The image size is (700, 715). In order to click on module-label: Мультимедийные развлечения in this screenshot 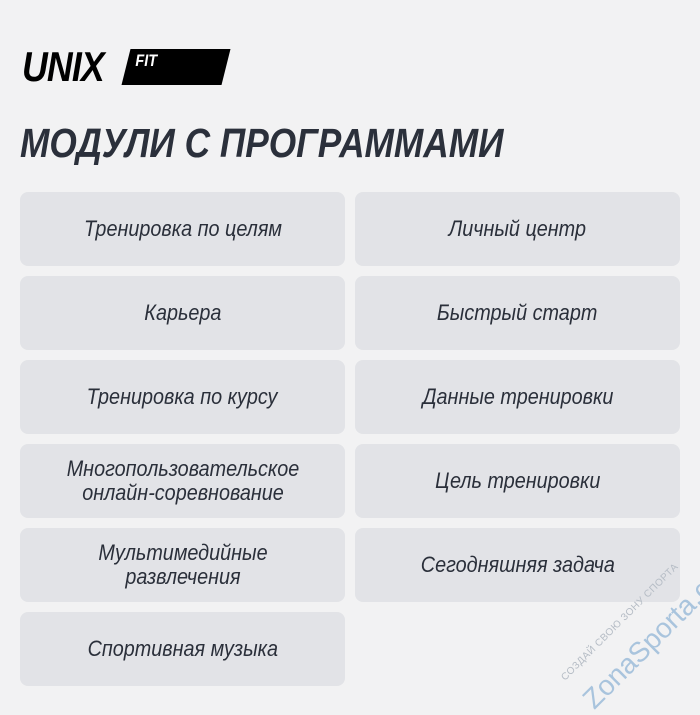, I will do `click(182, 564)`.